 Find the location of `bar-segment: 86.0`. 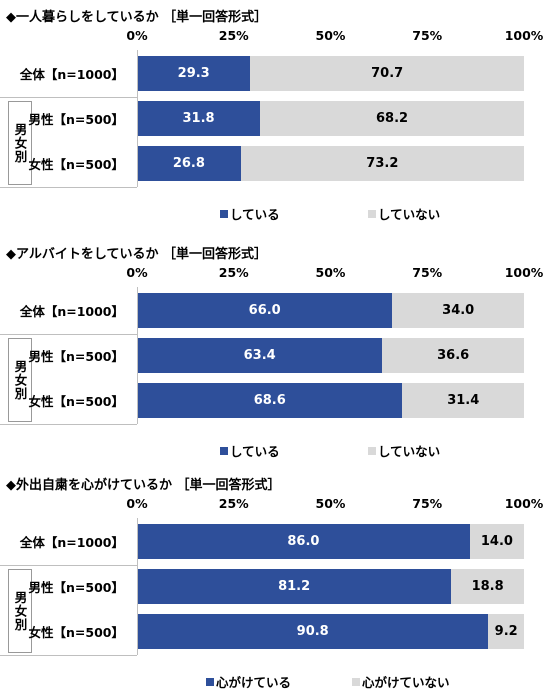

bar-segment: 86.0 is located at coordinates (303, 541).